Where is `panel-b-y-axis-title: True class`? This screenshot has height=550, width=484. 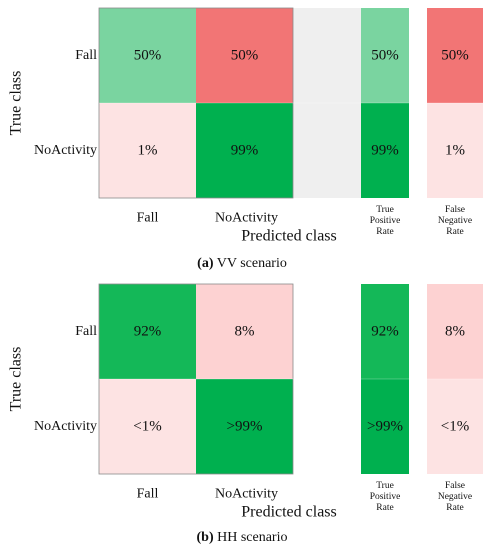 panel-b-y-axis-title: True class is located at coordinates (16, 379).